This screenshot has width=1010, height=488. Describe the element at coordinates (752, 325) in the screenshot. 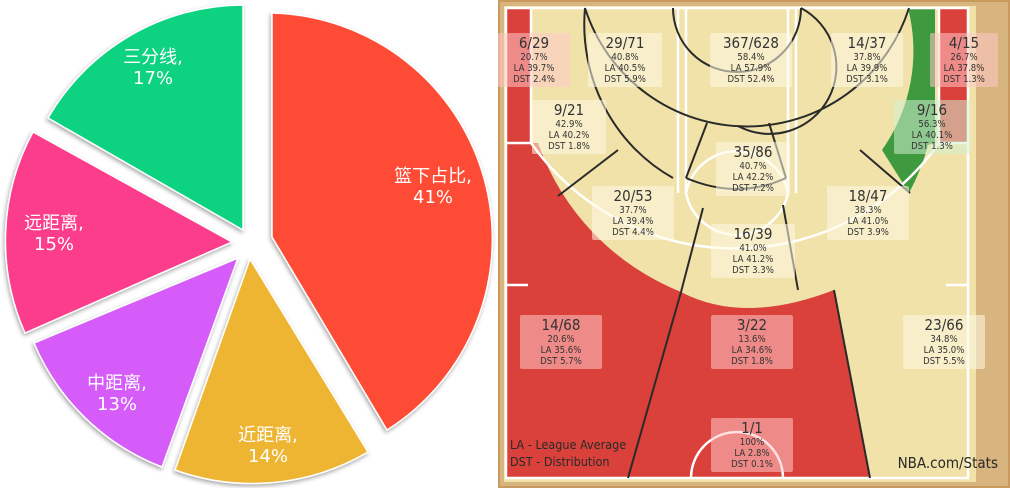

I see `zone-fraction: 3/22` at that location.